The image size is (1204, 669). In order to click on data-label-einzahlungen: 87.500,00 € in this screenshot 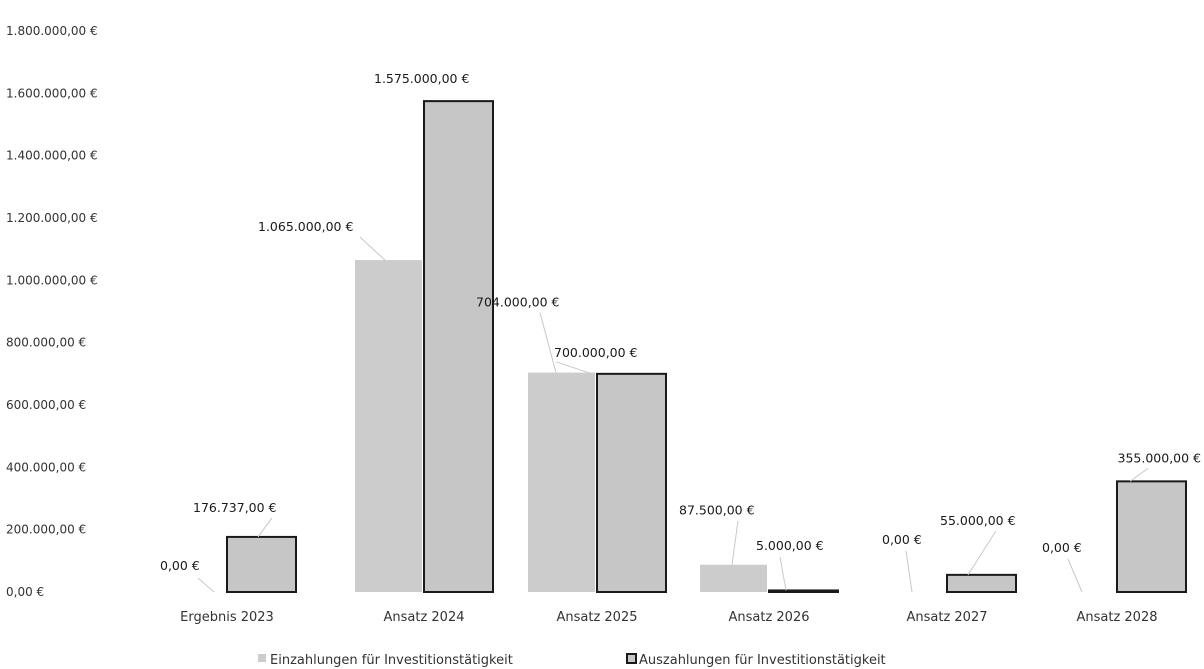, I will do `click(717, 510)`.